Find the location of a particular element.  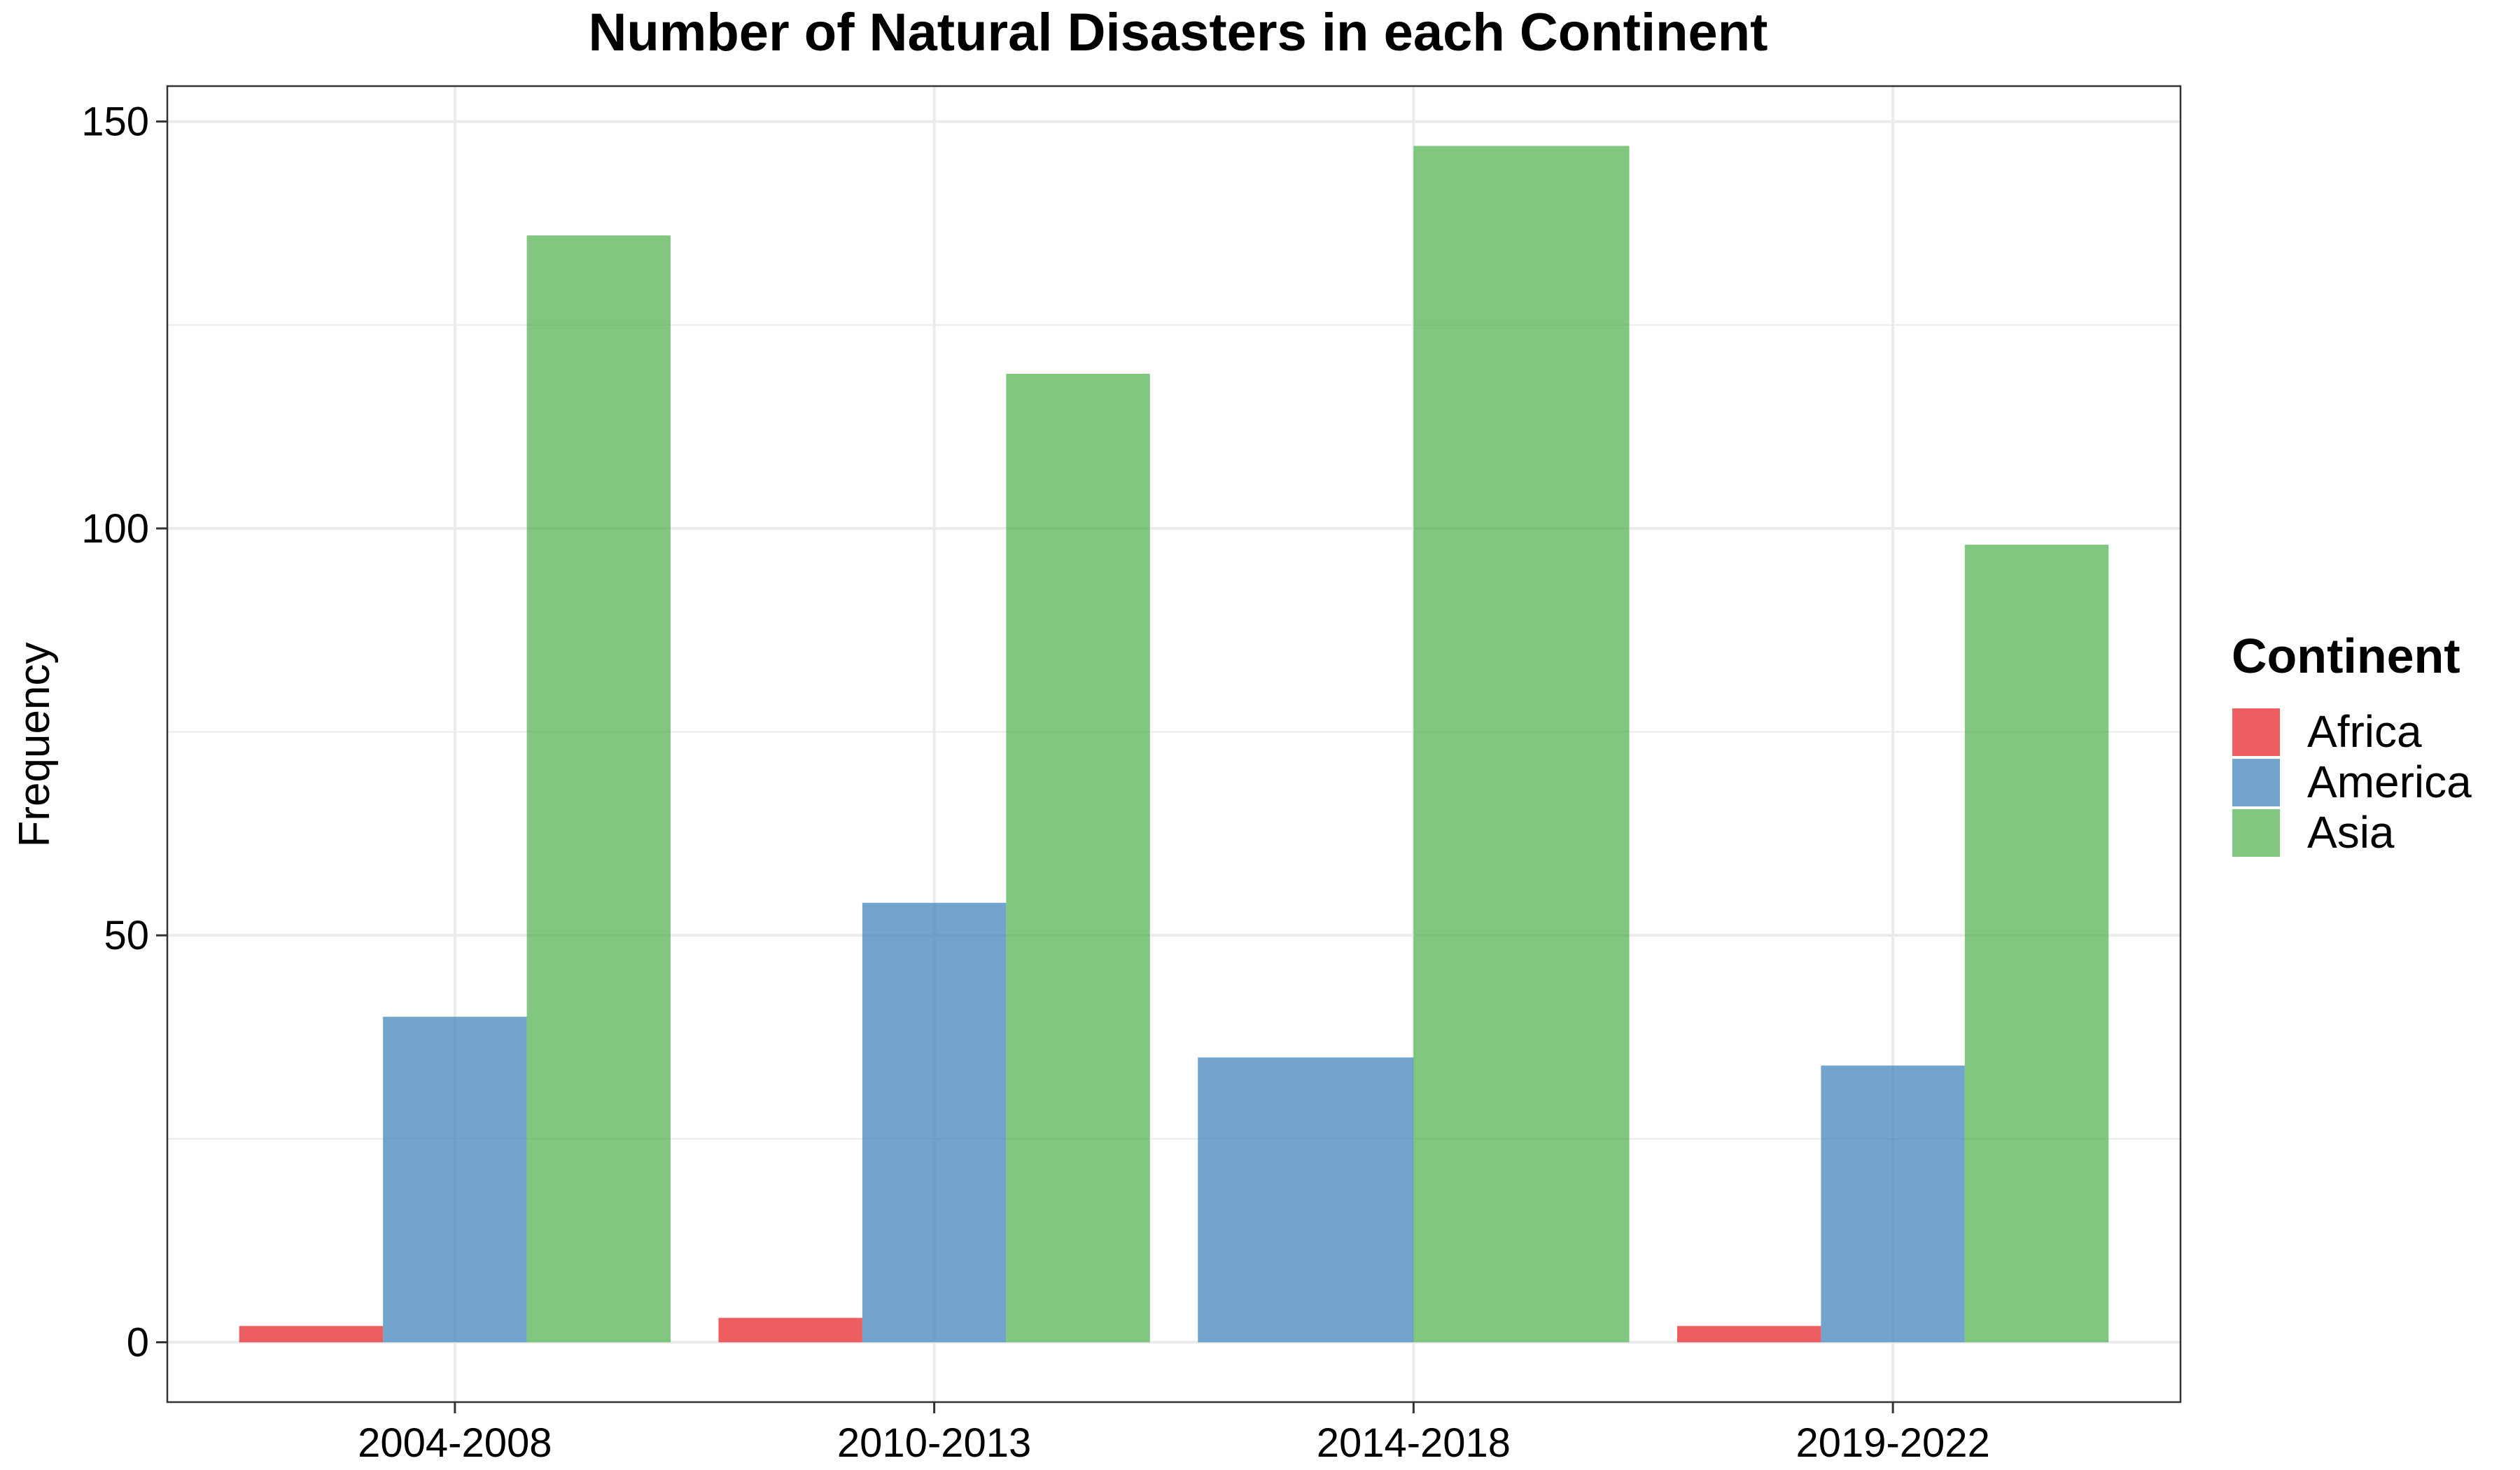

y-tick-label: 50 is located at coordinates (126, 935).